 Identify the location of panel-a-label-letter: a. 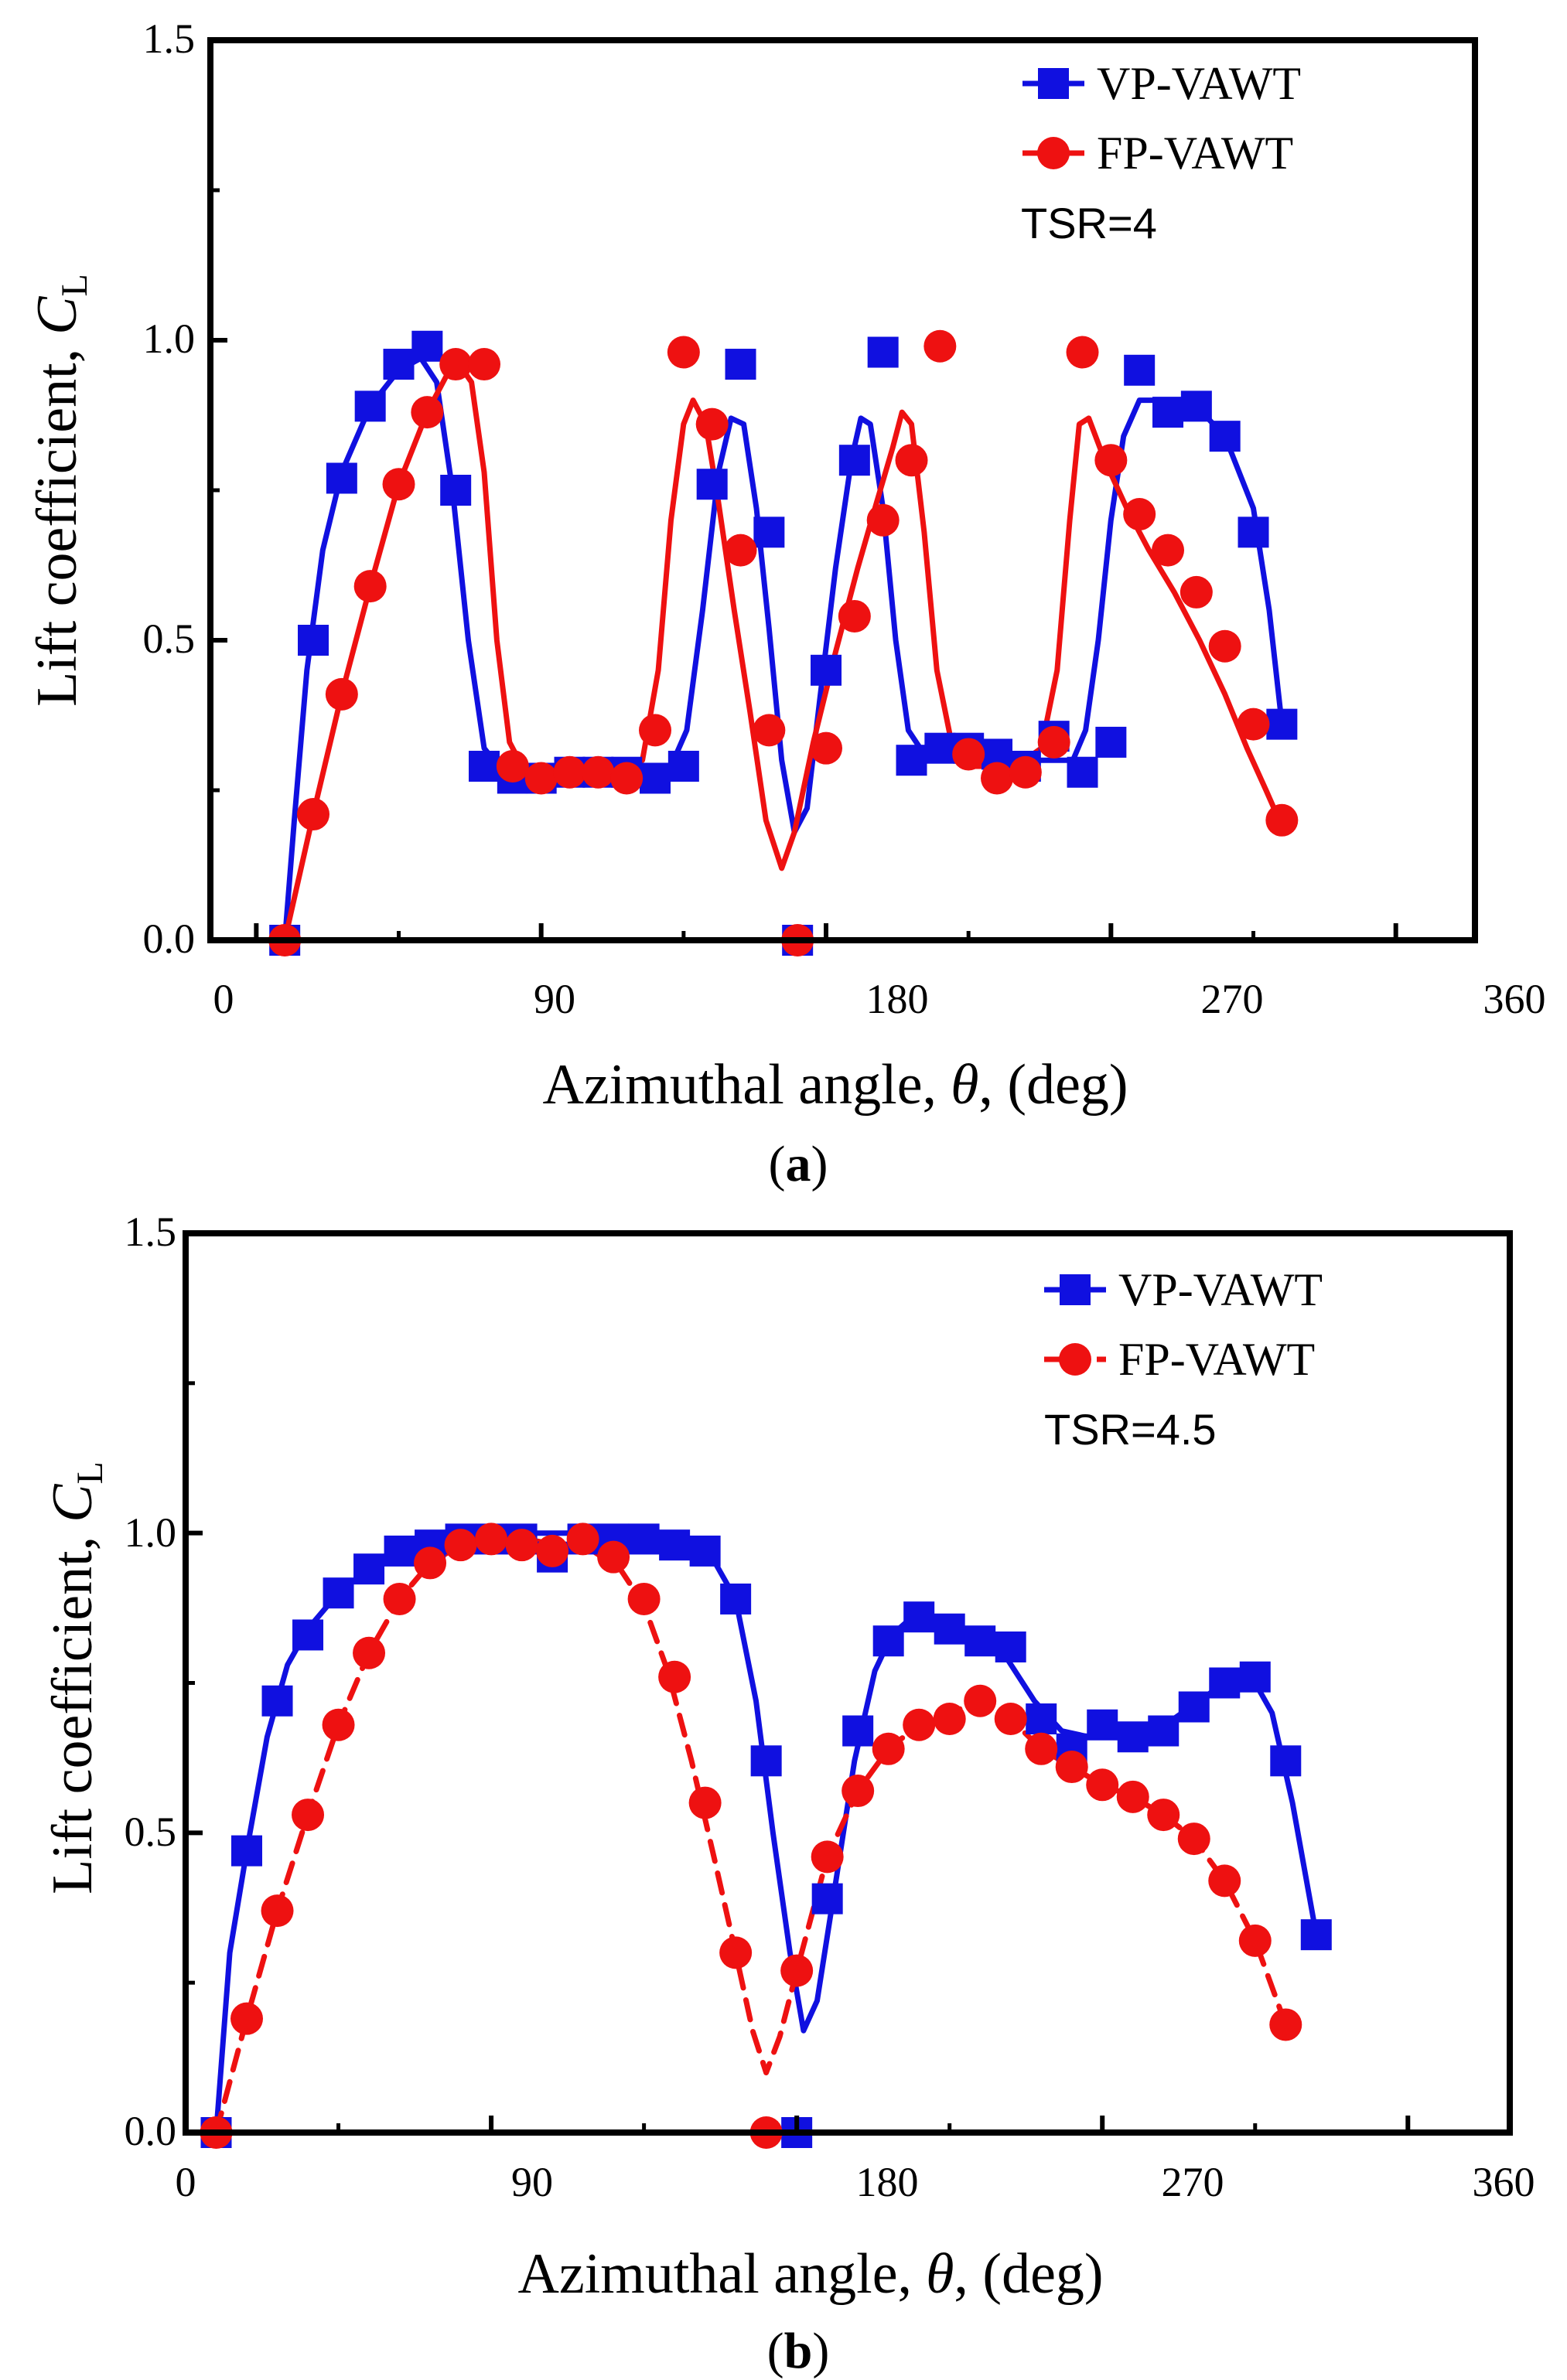
(798, 1164).